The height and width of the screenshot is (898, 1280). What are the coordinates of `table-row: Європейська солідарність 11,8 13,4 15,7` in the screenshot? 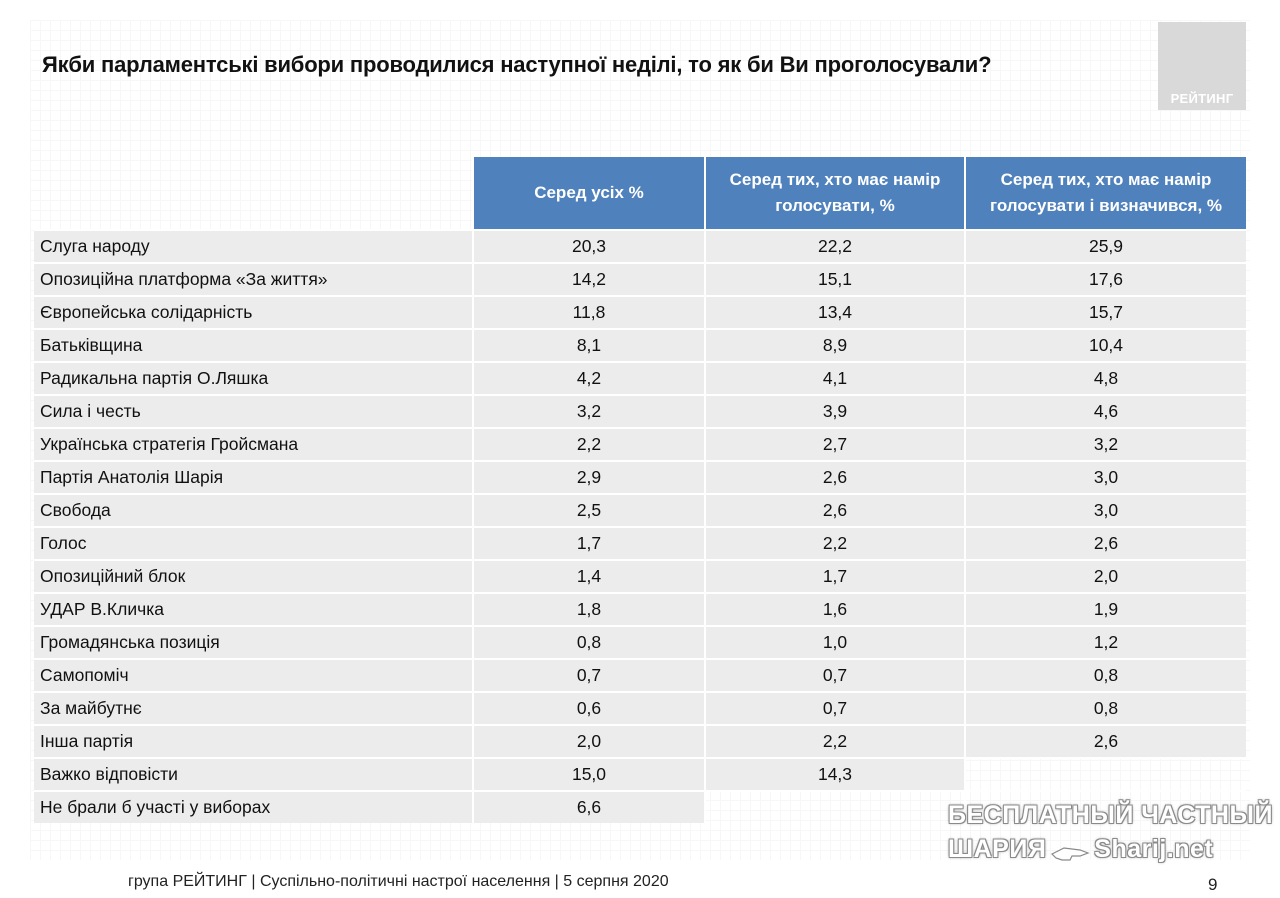 It's located at (640, 311).